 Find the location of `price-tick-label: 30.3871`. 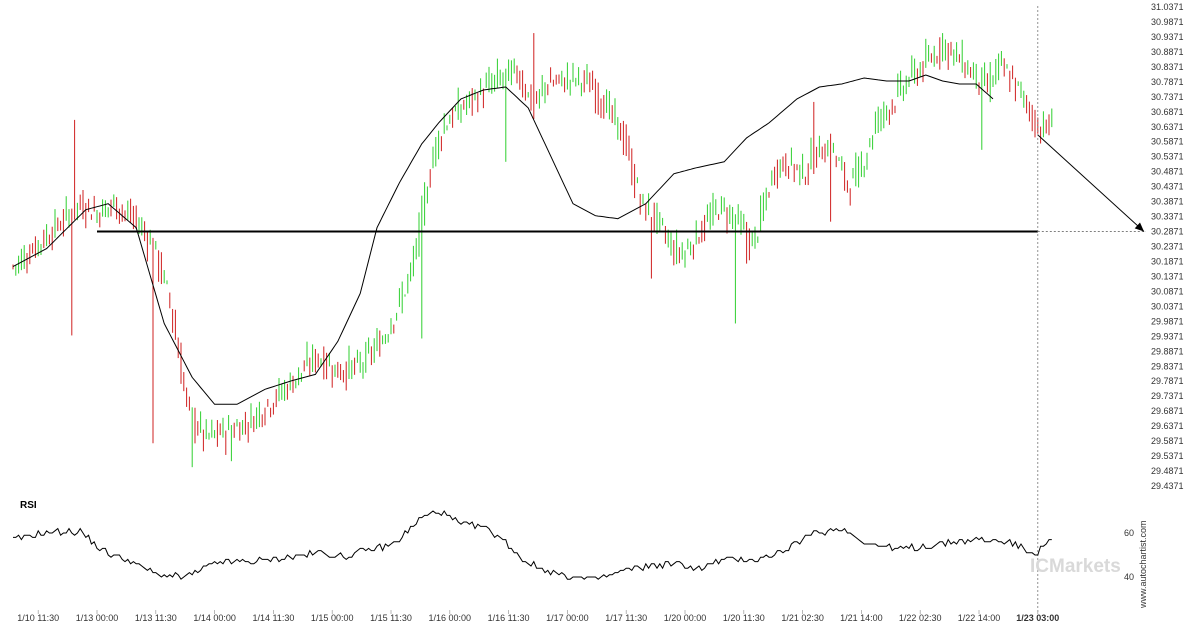

price-tick-label: 30.3871 is located at coordinates (1167, 202).